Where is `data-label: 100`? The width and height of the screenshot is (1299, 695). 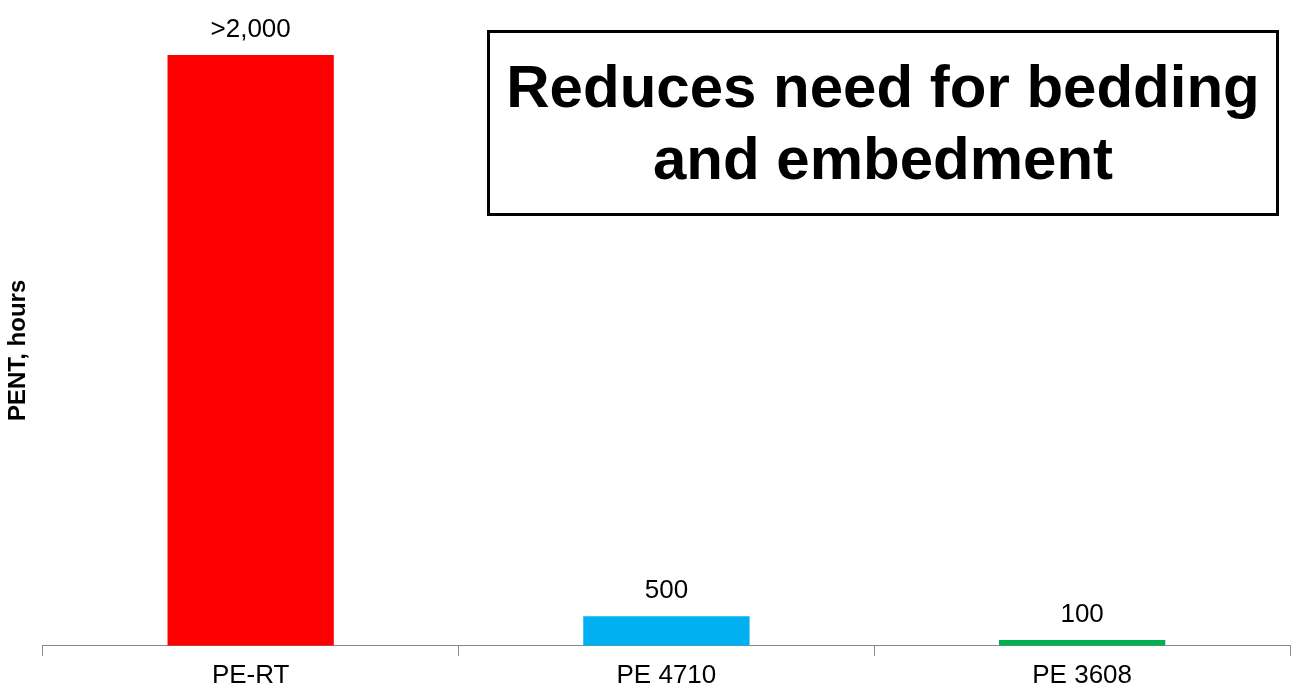 data-label: 100 is located at coordinates (1082, 613).